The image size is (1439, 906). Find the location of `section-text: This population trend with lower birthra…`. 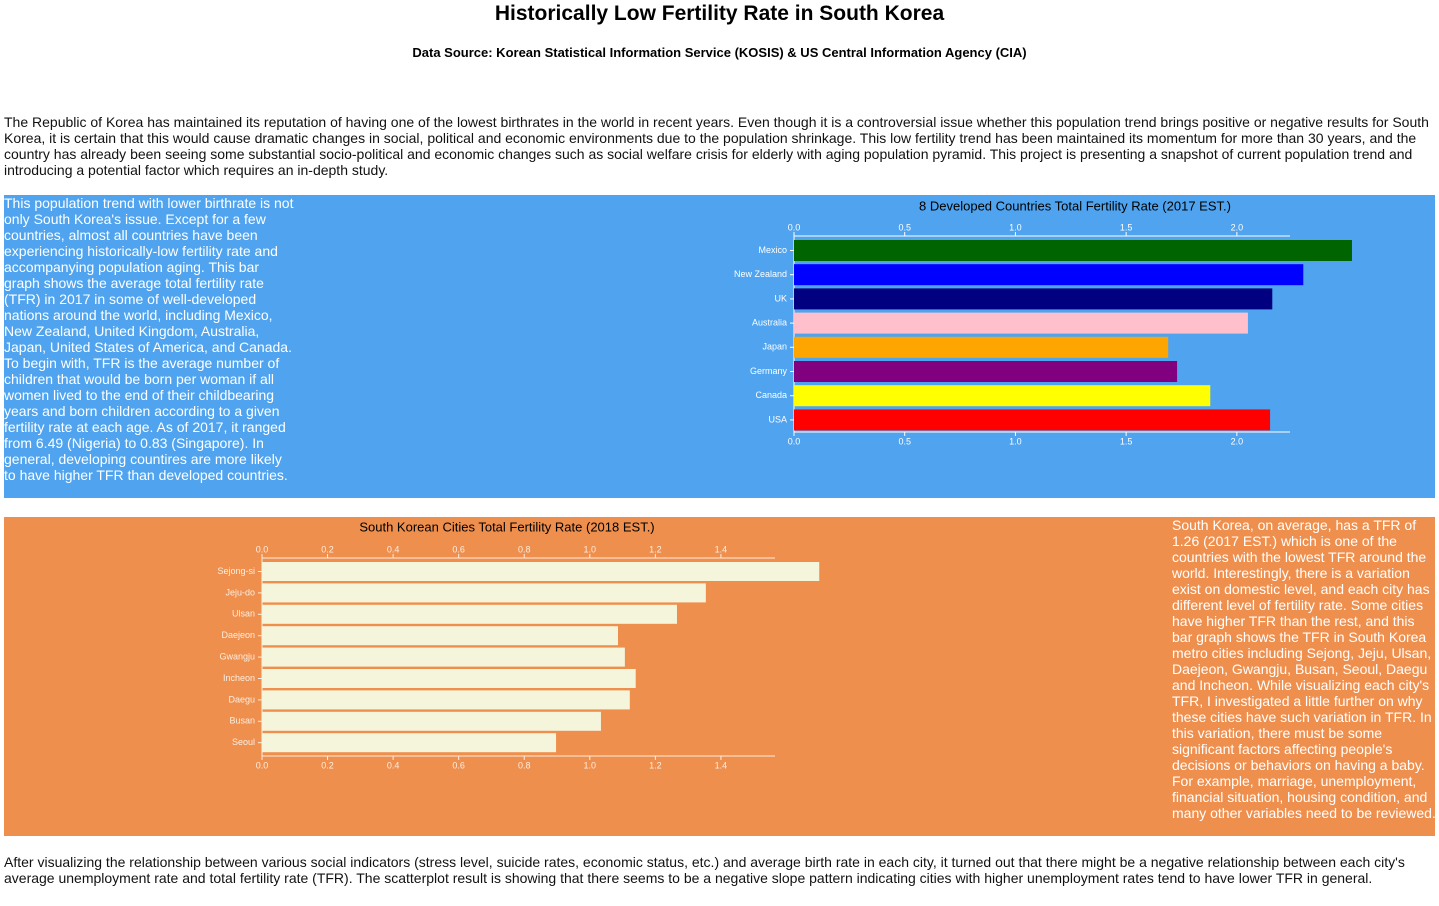

section-text: This population trend with lower birthra… is located at coordinates (149, 339).